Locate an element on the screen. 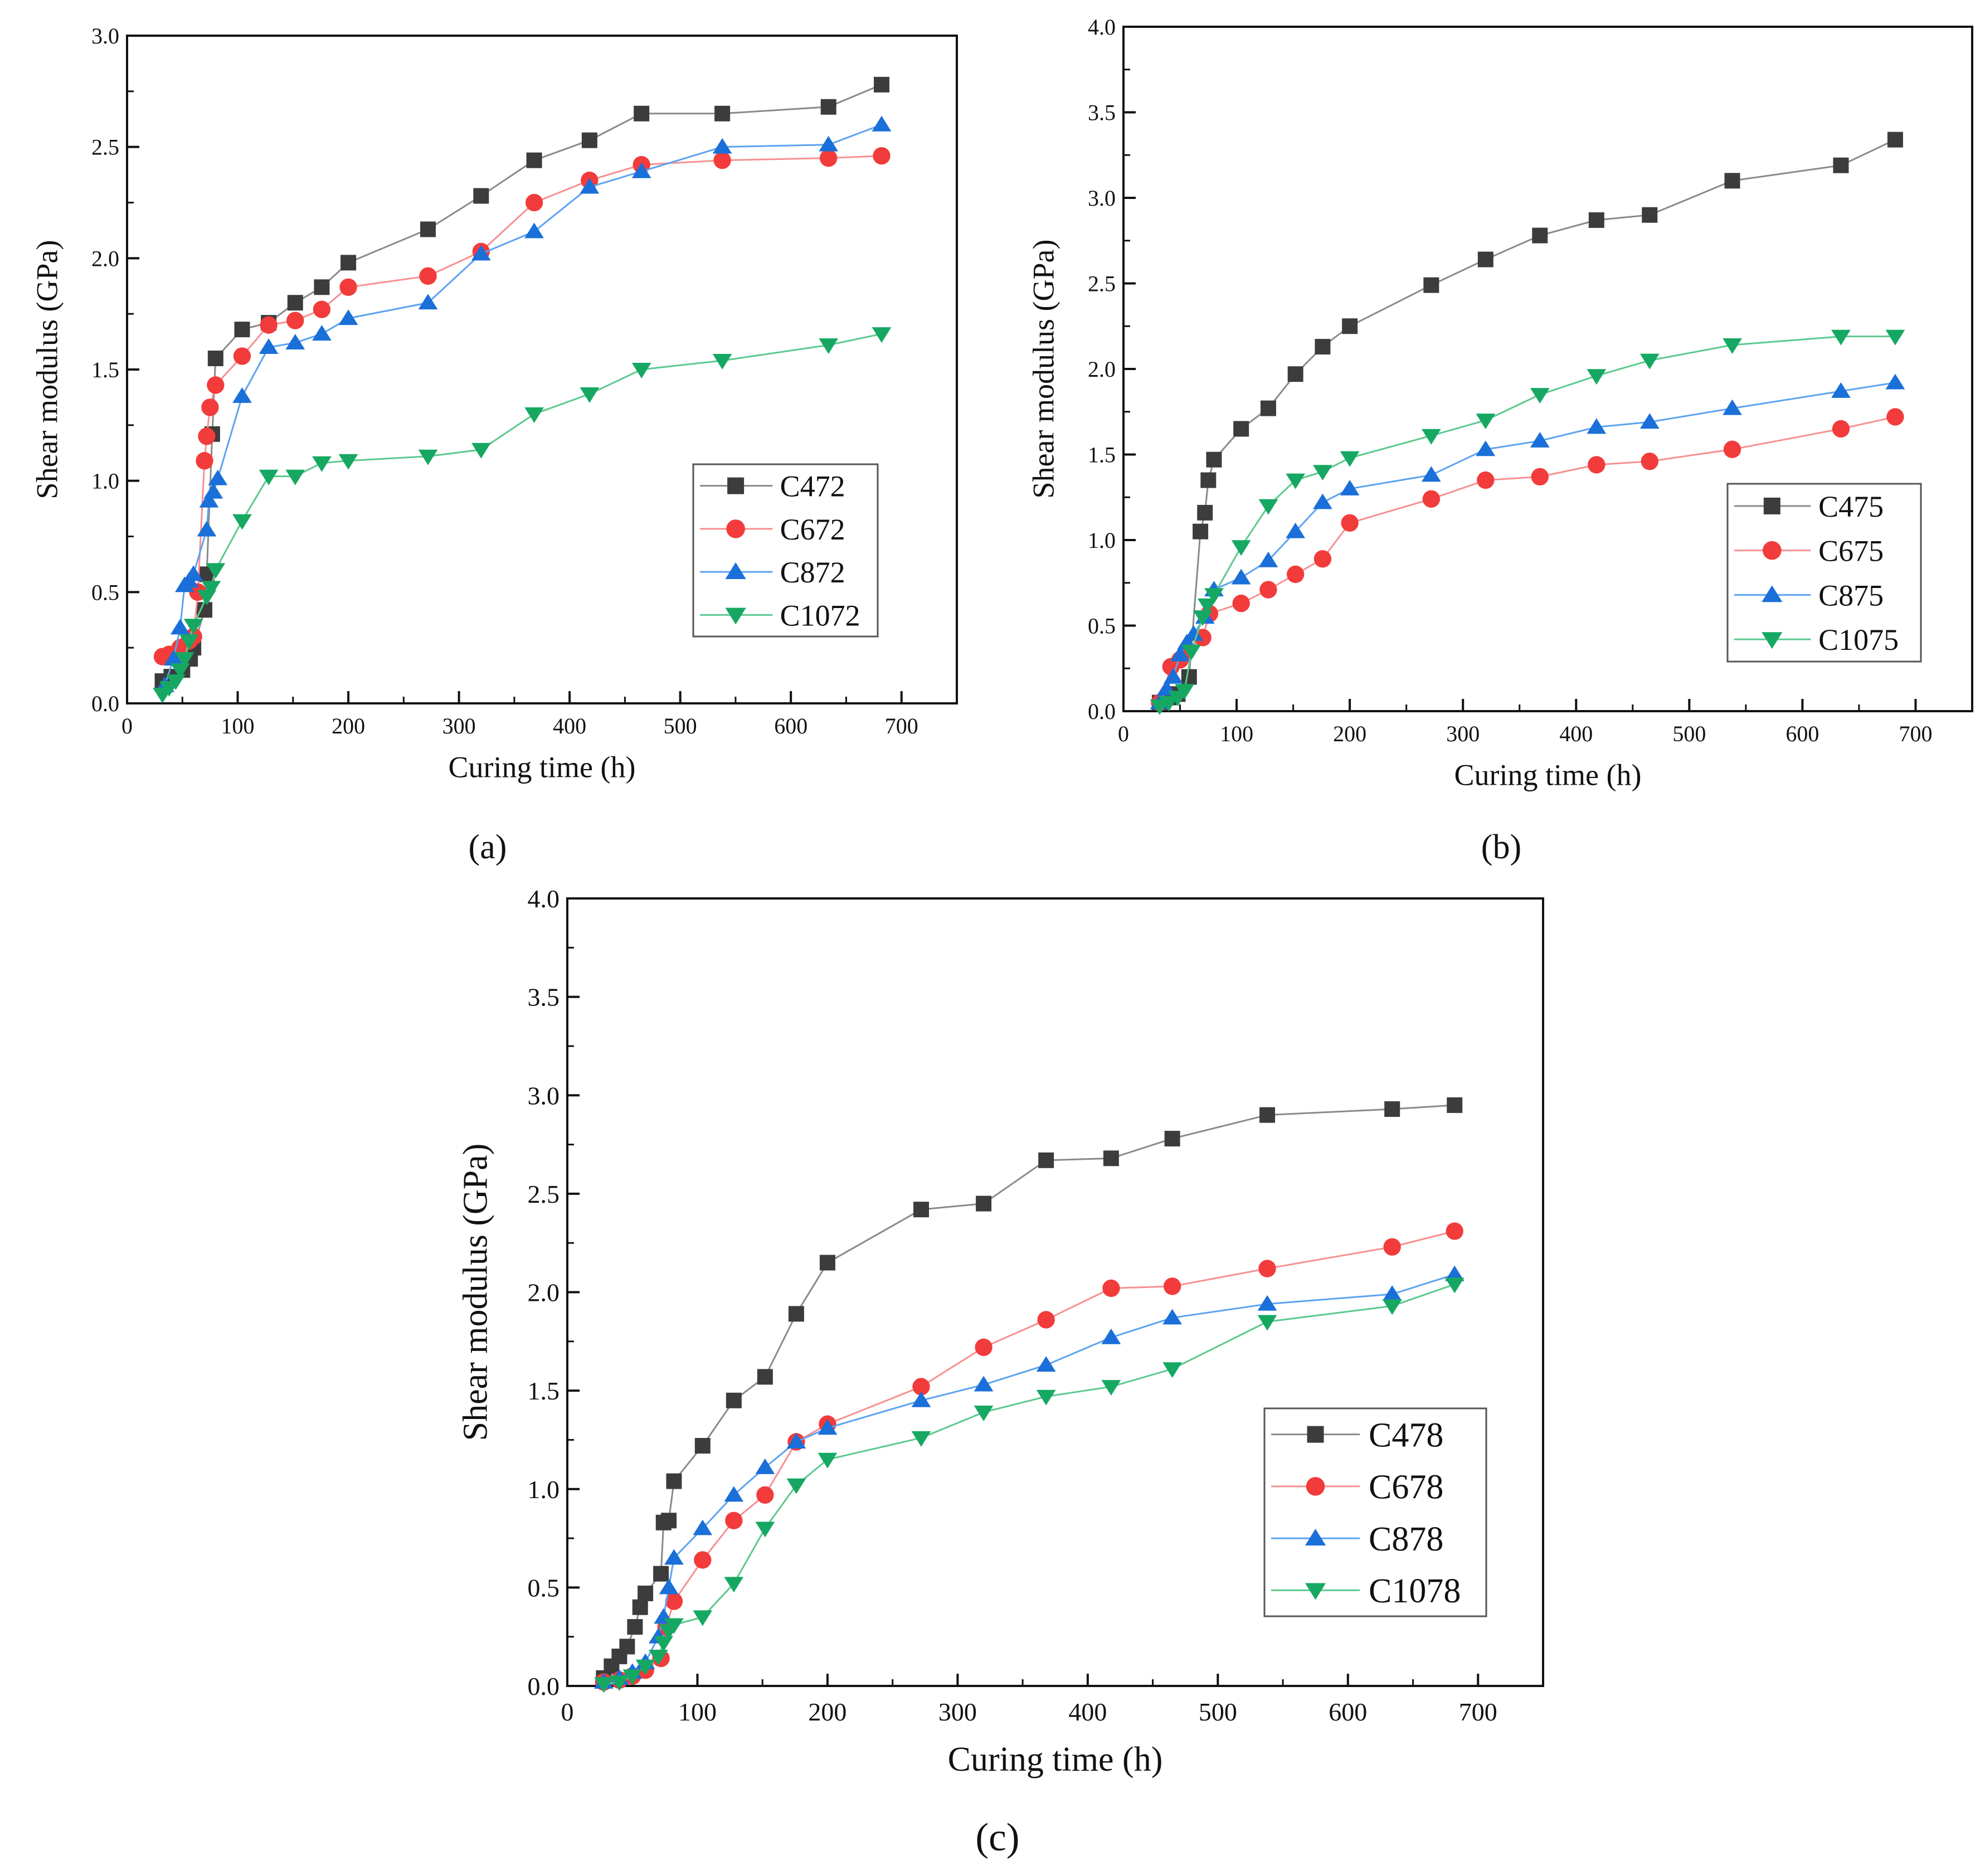  x-tick-label: 400 is located at coordinates (569, 725).